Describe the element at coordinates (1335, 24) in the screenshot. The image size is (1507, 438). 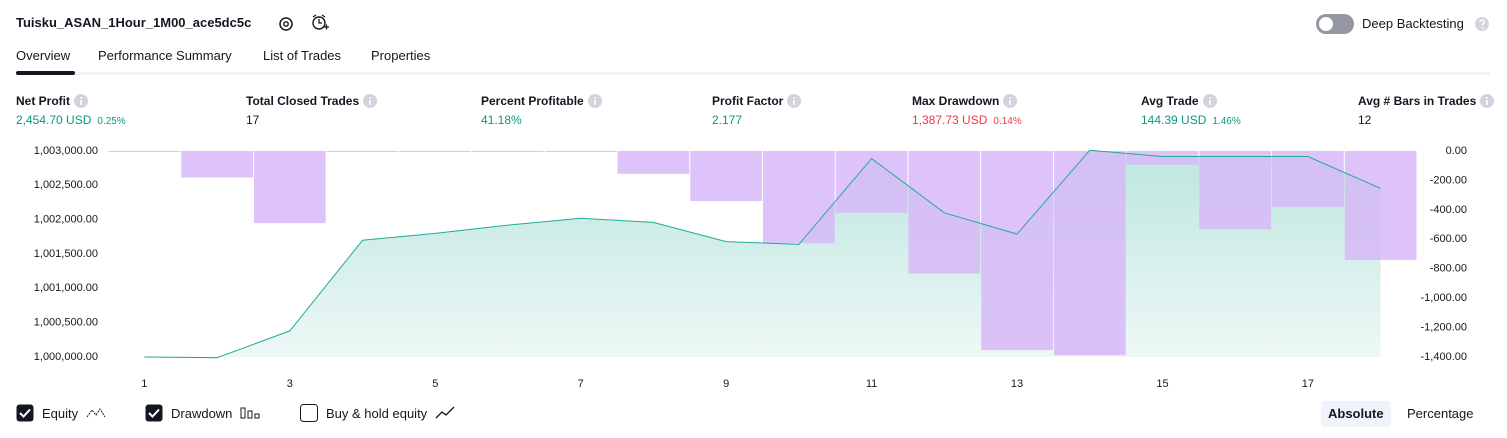
I see `deep-backtesting-toggle` at that location.